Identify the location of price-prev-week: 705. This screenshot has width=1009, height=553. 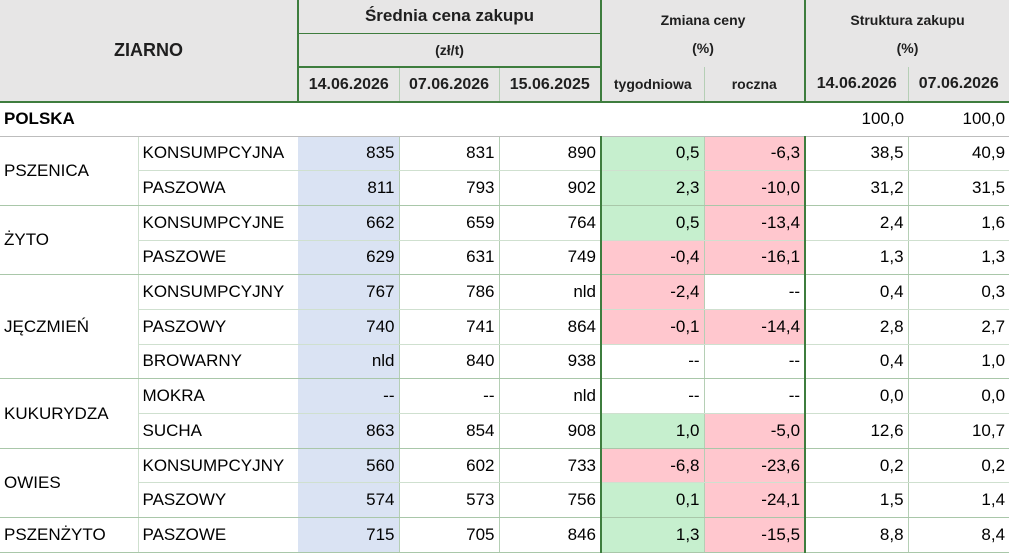
(449, 535).